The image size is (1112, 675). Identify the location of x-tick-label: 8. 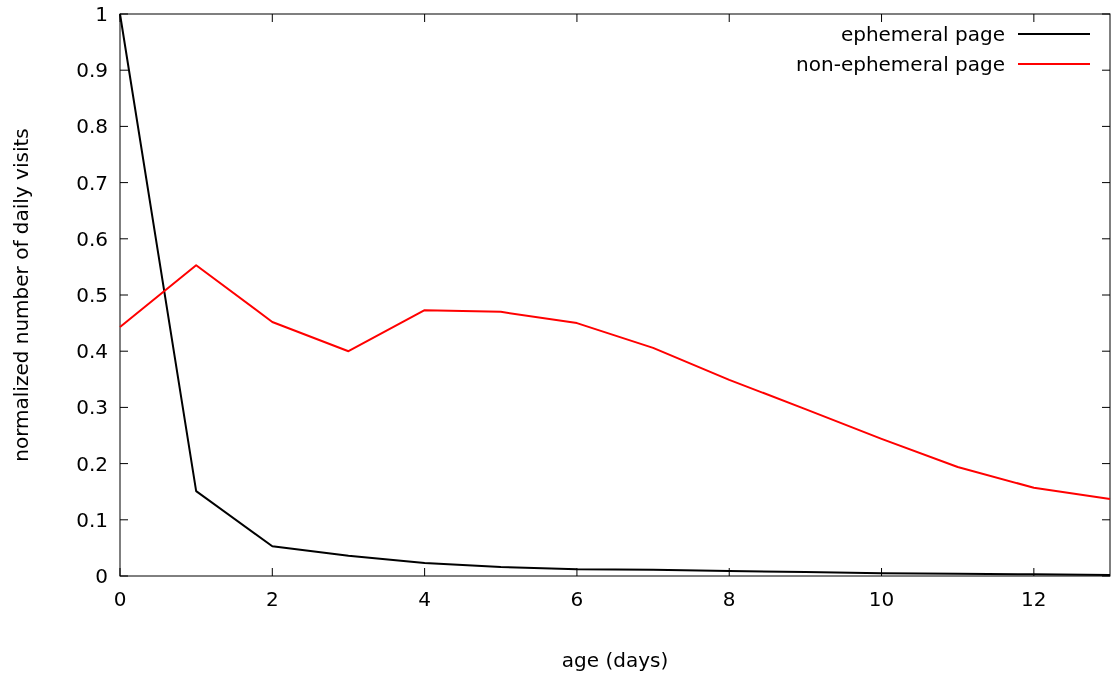
(729, 599).